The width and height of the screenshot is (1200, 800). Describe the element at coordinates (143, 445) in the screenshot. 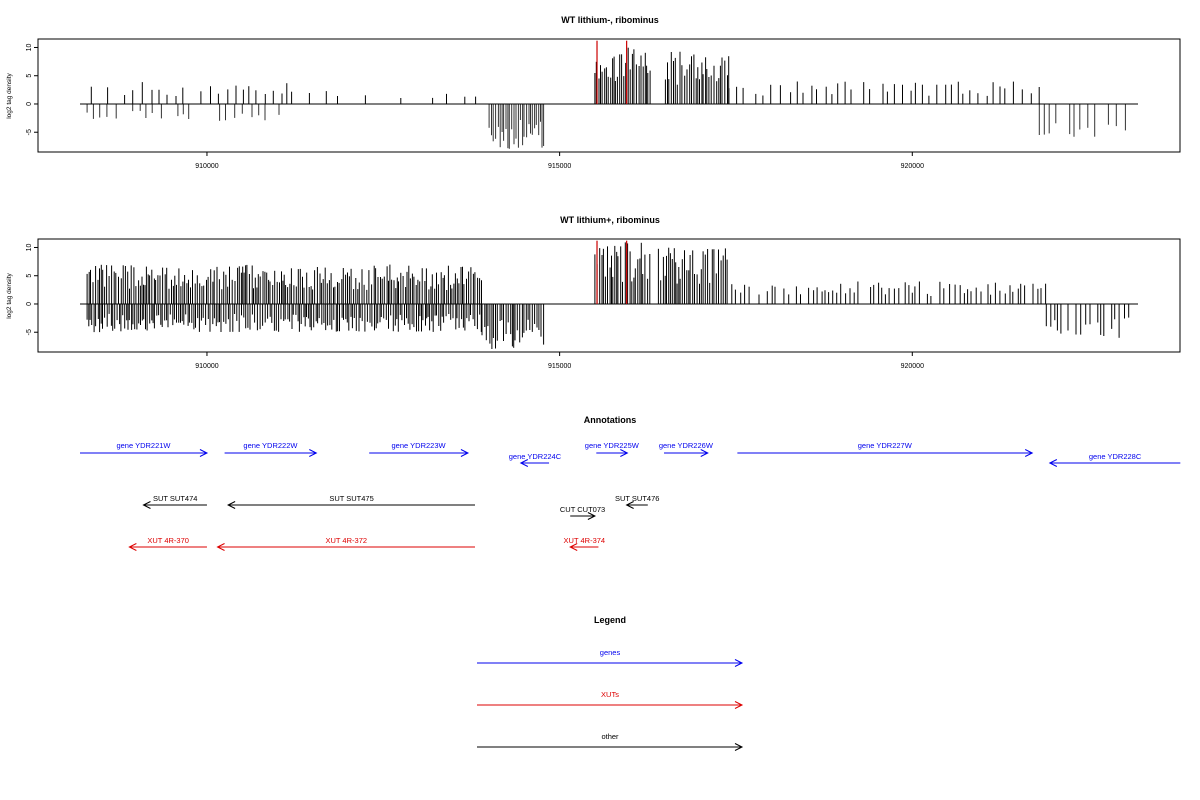

I see `annotation-label: gene YDR221W` at that location.